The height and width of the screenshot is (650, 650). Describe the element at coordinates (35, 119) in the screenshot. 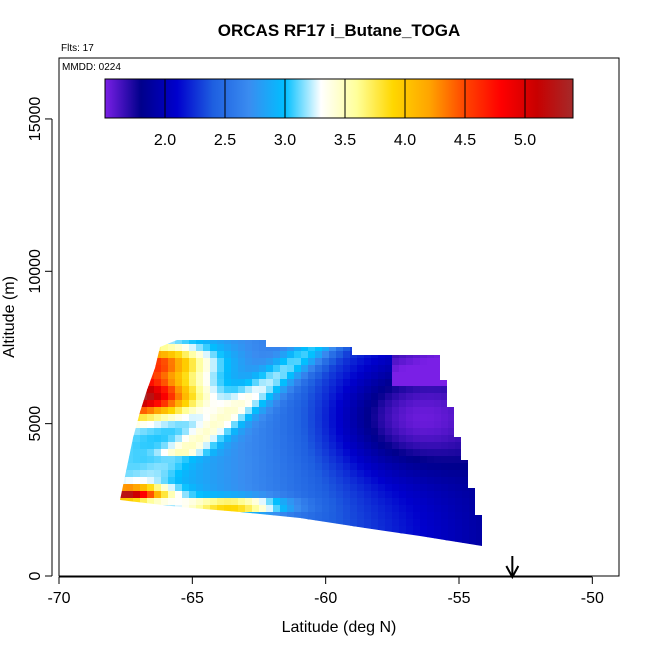

I see `y-tick-label: 15000` at that location.